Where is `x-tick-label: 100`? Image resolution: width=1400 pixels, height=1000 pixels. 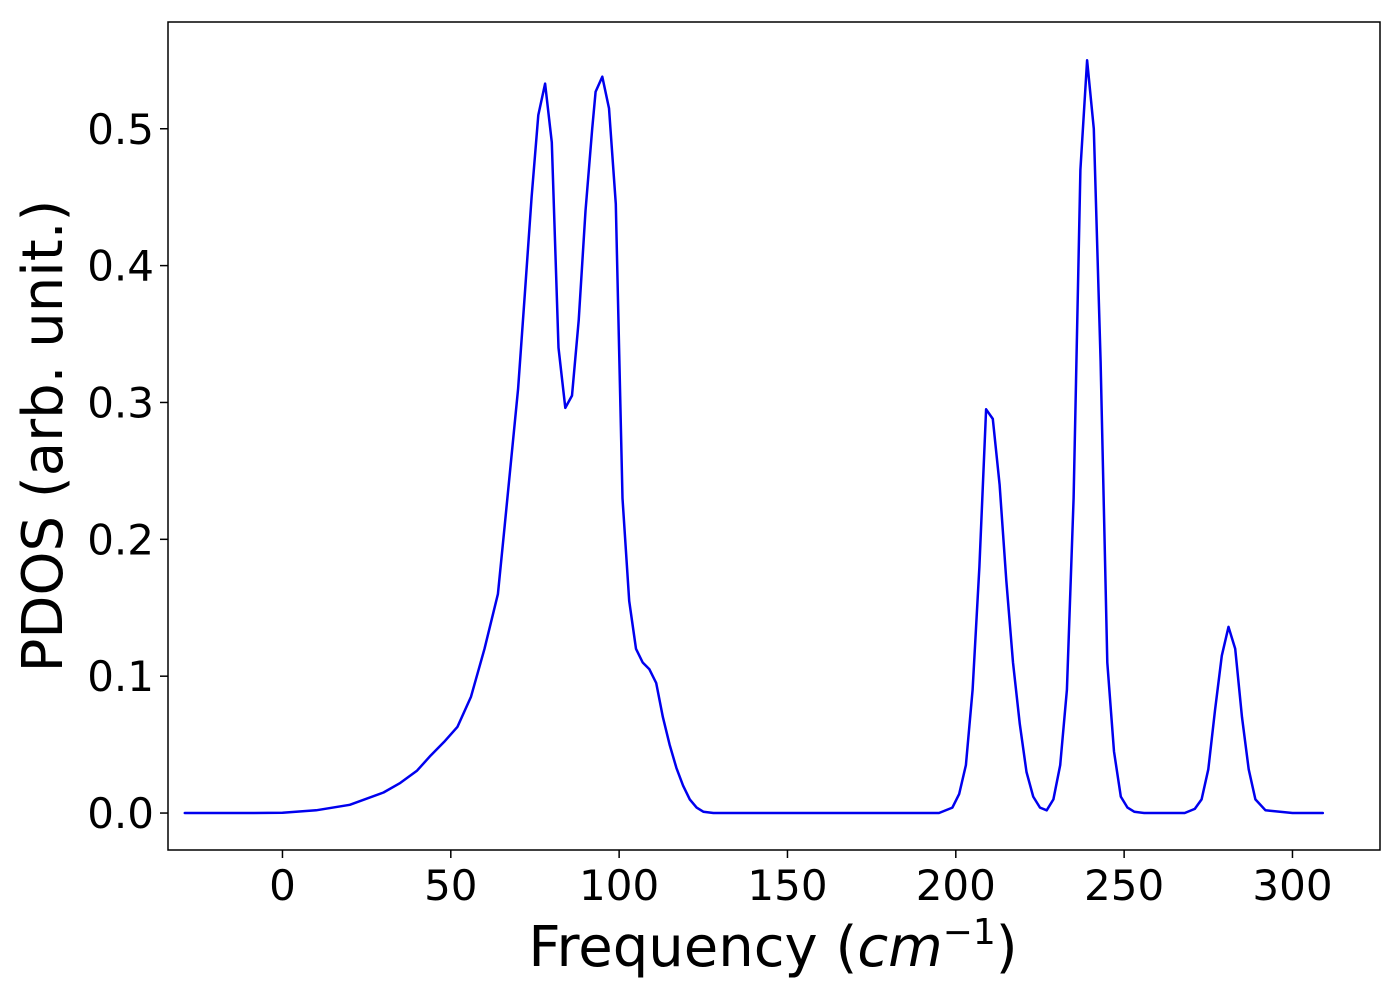 x-tick-label: 100 is located at coordinates (619, 885).